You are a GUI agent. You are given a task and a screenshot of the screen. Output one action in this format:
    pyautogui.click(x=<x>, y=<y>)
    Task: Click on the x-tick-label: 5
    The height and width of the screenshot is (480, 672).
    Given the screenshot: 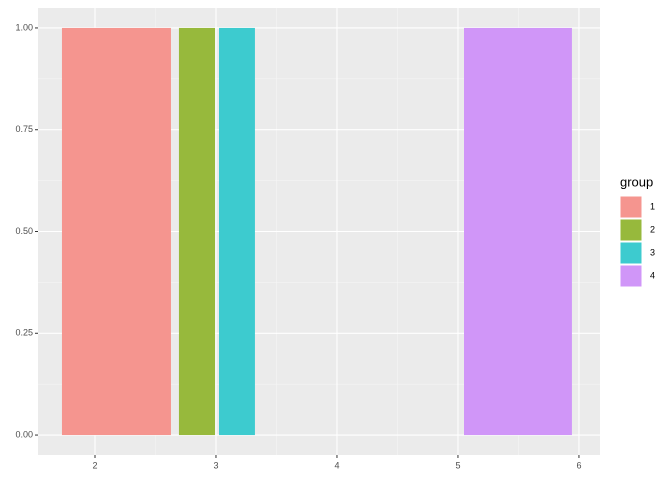 What is the action you would take?
    pyautogui.click(x=457, y=465)
    